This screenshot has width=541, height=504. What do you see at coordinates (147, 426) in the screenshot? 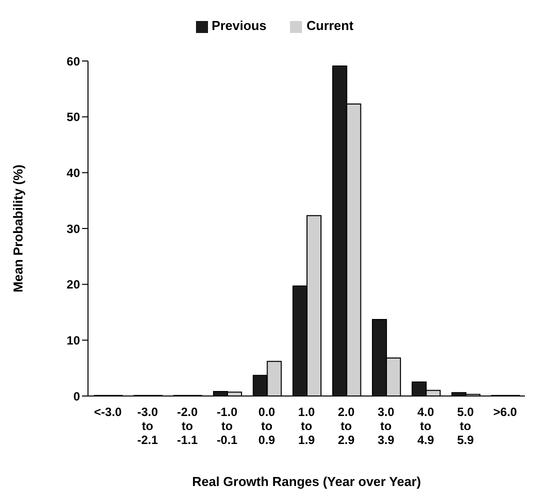
I see `x-tick-label: -3.0 to -2.1` at bounding box center [147, 426].